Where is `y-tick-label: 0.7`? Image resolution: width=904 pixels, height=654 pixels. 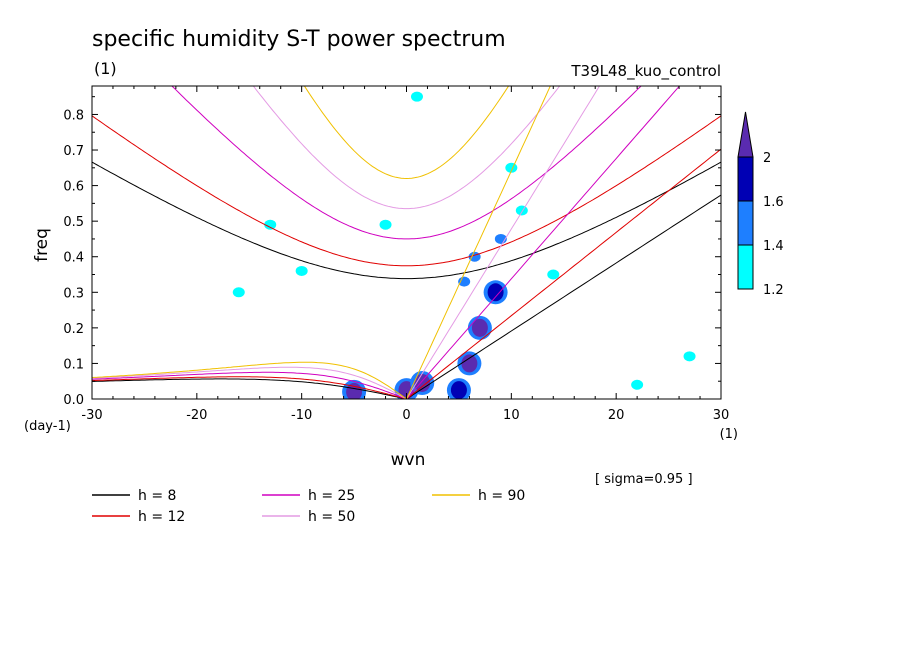
y-tick-label: 0.7 is located at coordinates (73, 151).